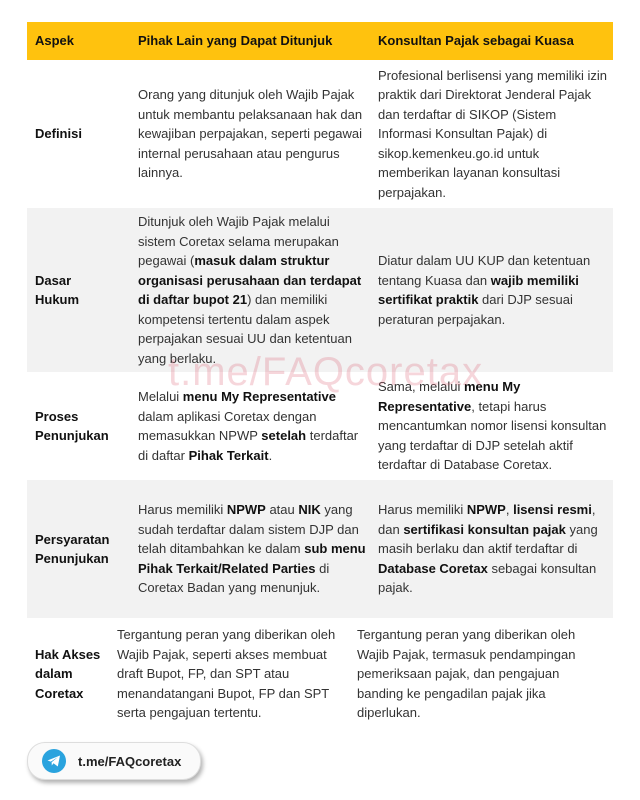 This screenshot has height=800, width=640. Describe the element at coordinates (57, 290) in the screenshot. I see `cell-aspek: Dasar Hukum` at that location.